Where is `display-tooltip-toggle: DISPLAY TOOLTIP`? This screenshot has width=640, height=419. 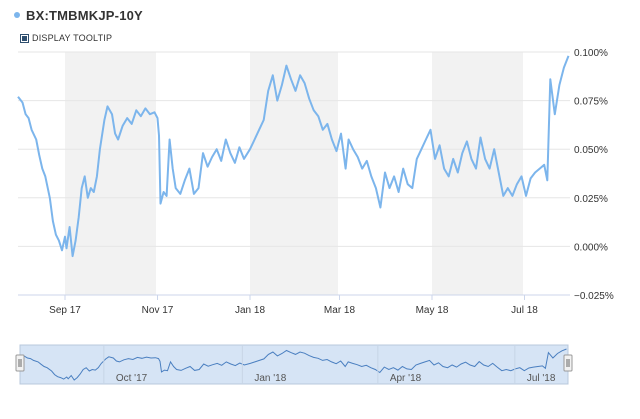 display-tooltip-toggle: DISPLAY TOOLTIP is located at coordinates (66, 38).